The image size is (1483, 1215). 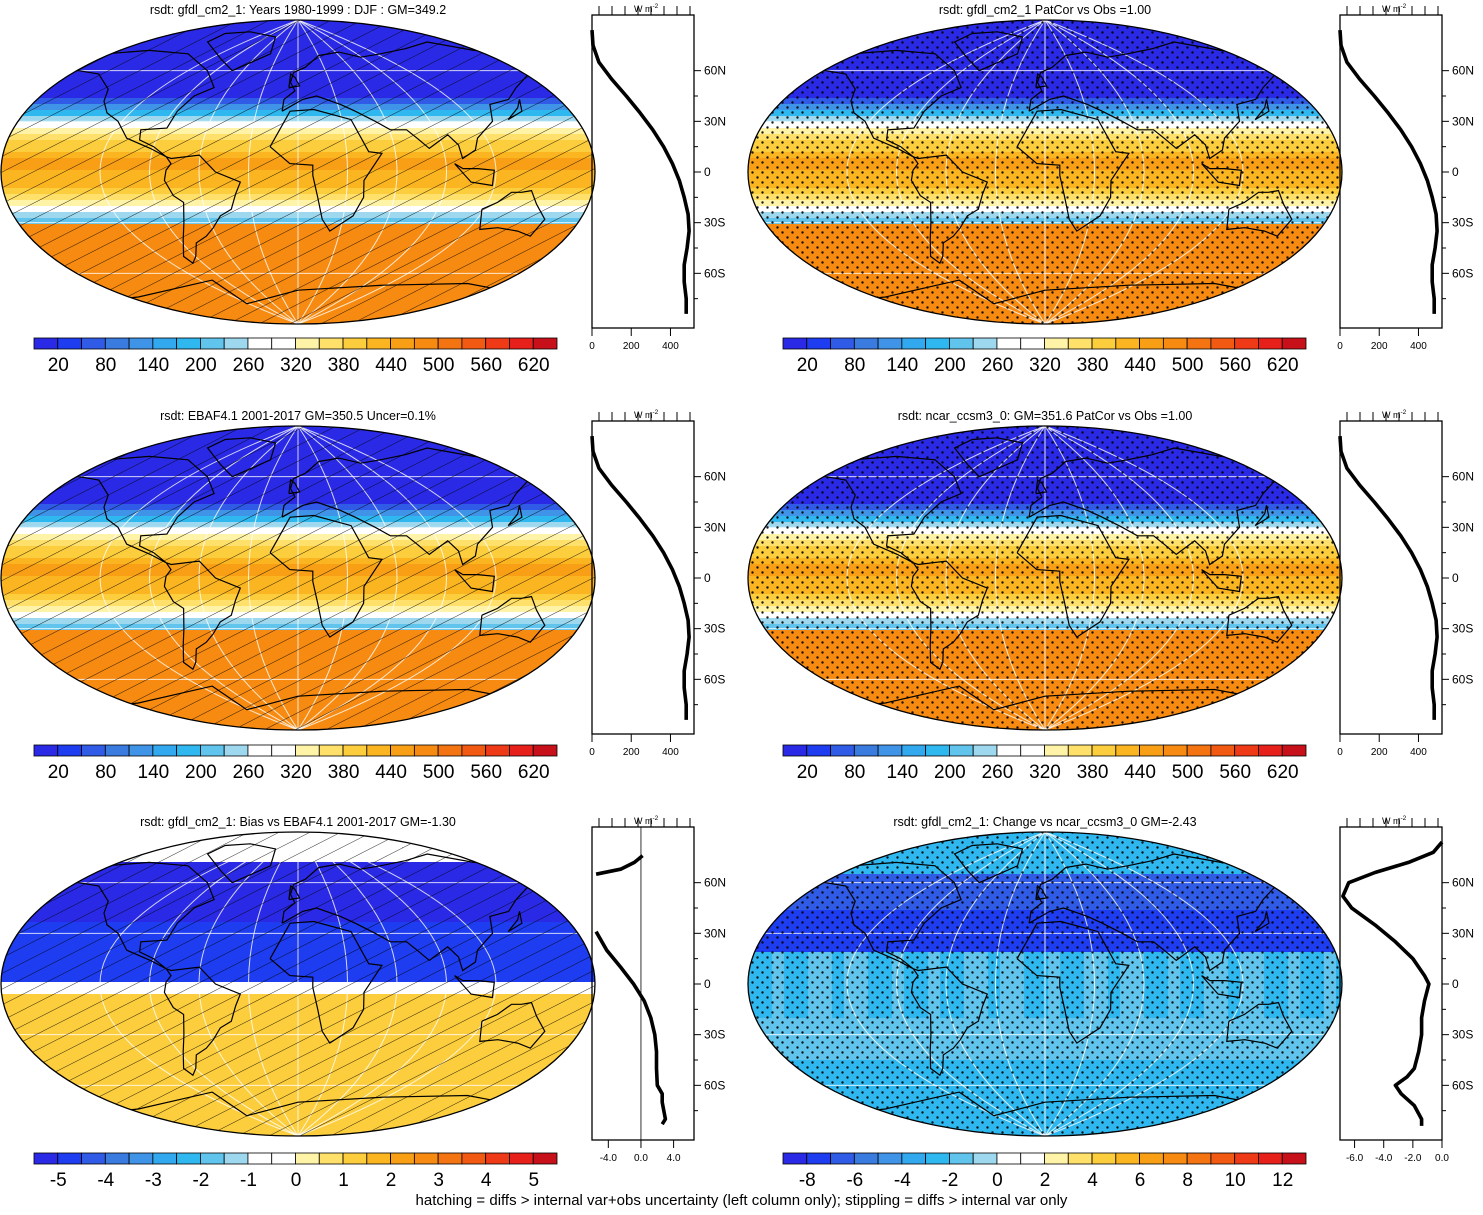 I want to click on profile-x-tick-label: -4.0, so click(x=609, y=1158).